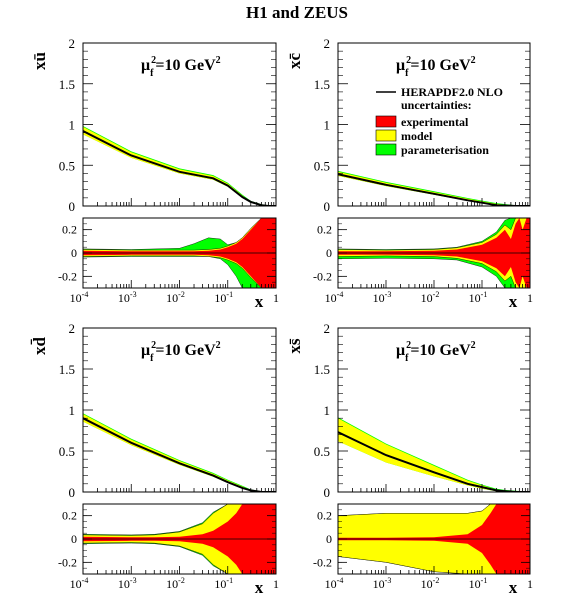 The image size is (567, 615). I want to click on y-axis-label: xd̄, so click(39, 345).